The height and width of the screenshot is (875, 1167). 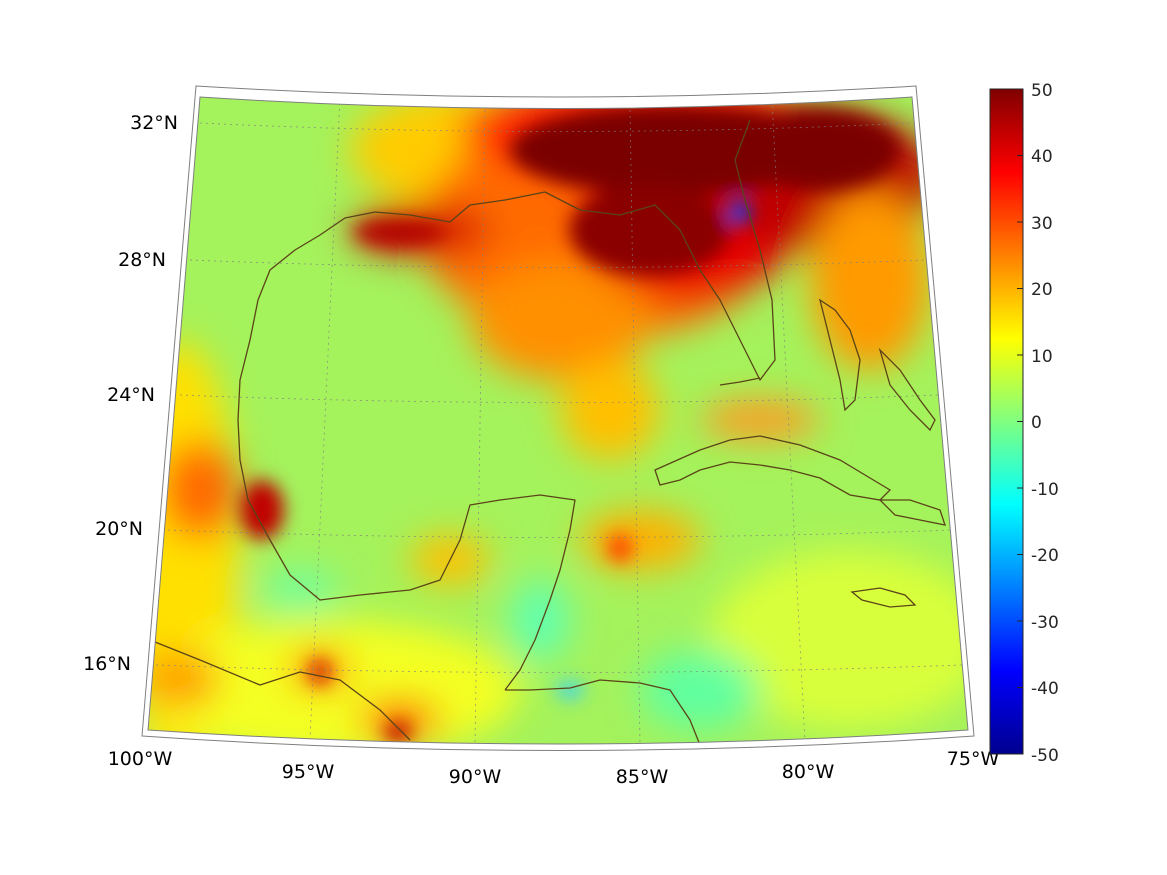 What do you see at coordinates (773, 468) in the screenshot?
I see `cuba` at bounding box center [773, 468].